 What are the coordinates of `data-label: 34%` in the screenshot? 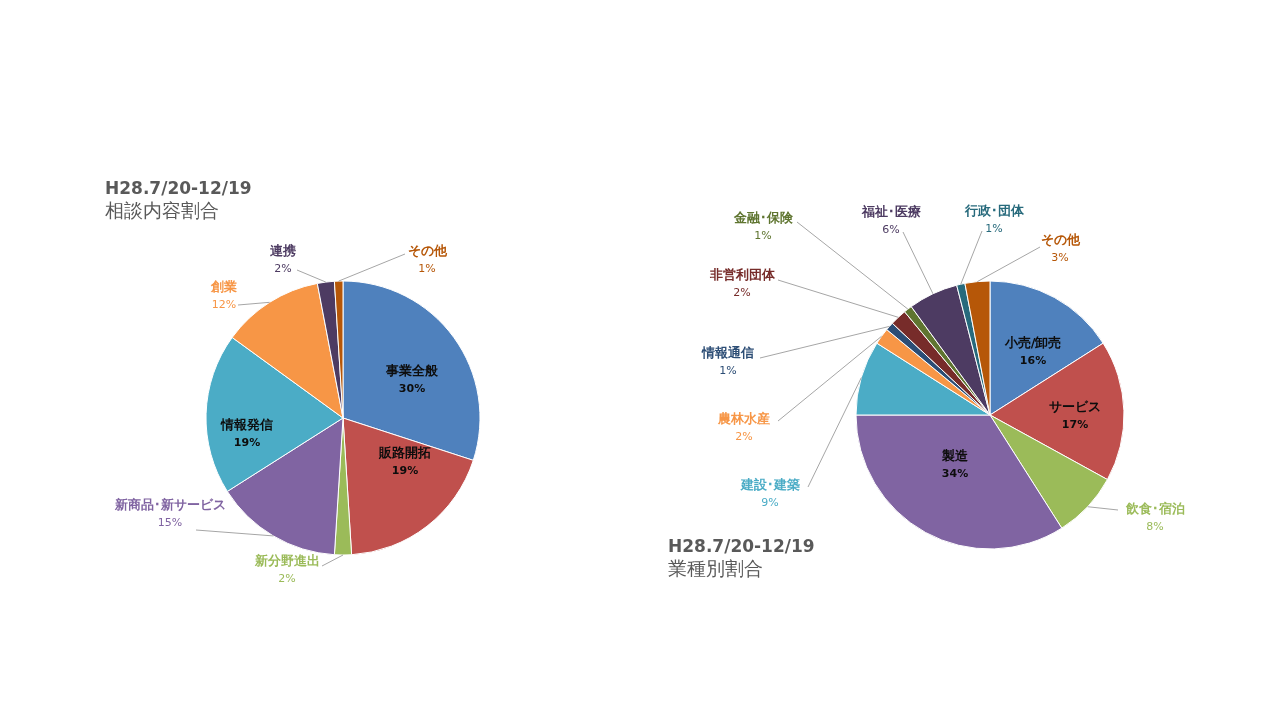 It's located at (955, 473).